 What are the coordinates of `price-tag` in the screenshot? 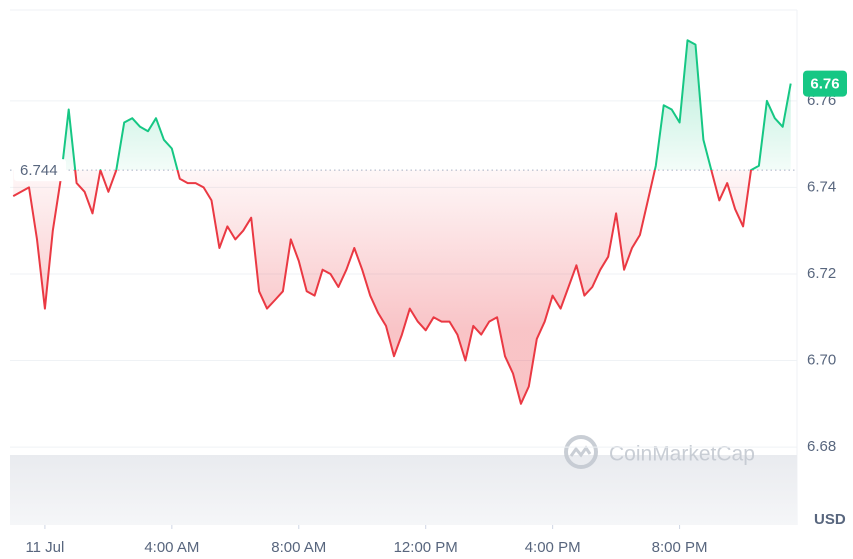 It's located at (825, 83).